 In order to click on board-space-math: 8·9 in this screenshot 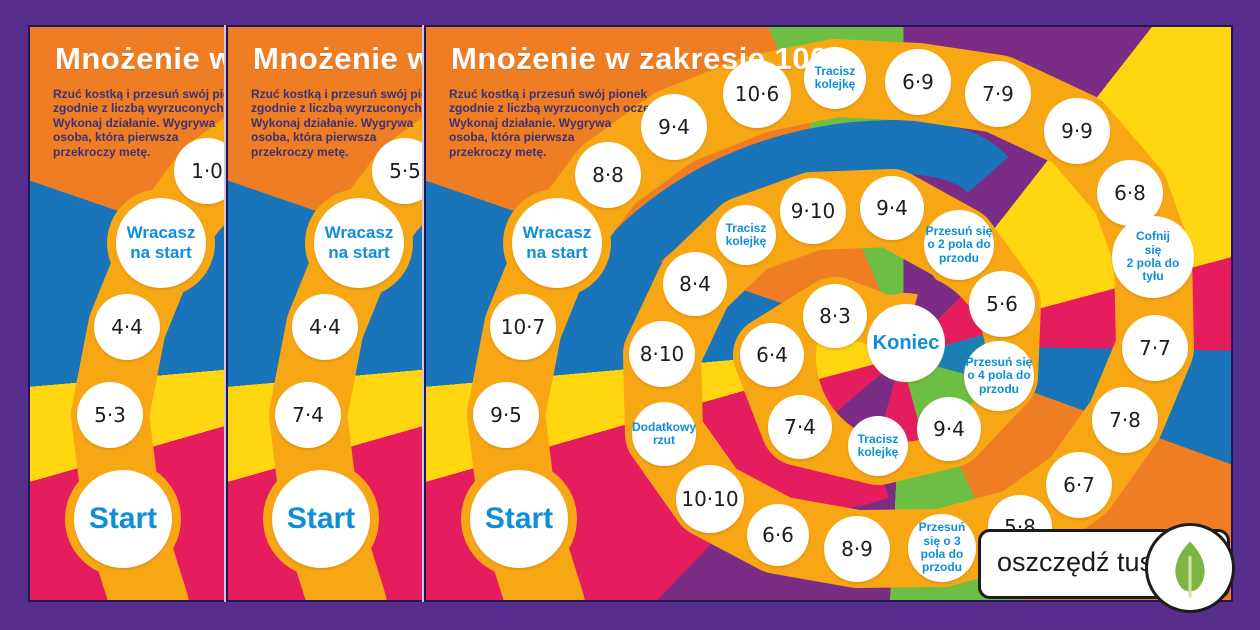, I will do `click(857, 549)`.